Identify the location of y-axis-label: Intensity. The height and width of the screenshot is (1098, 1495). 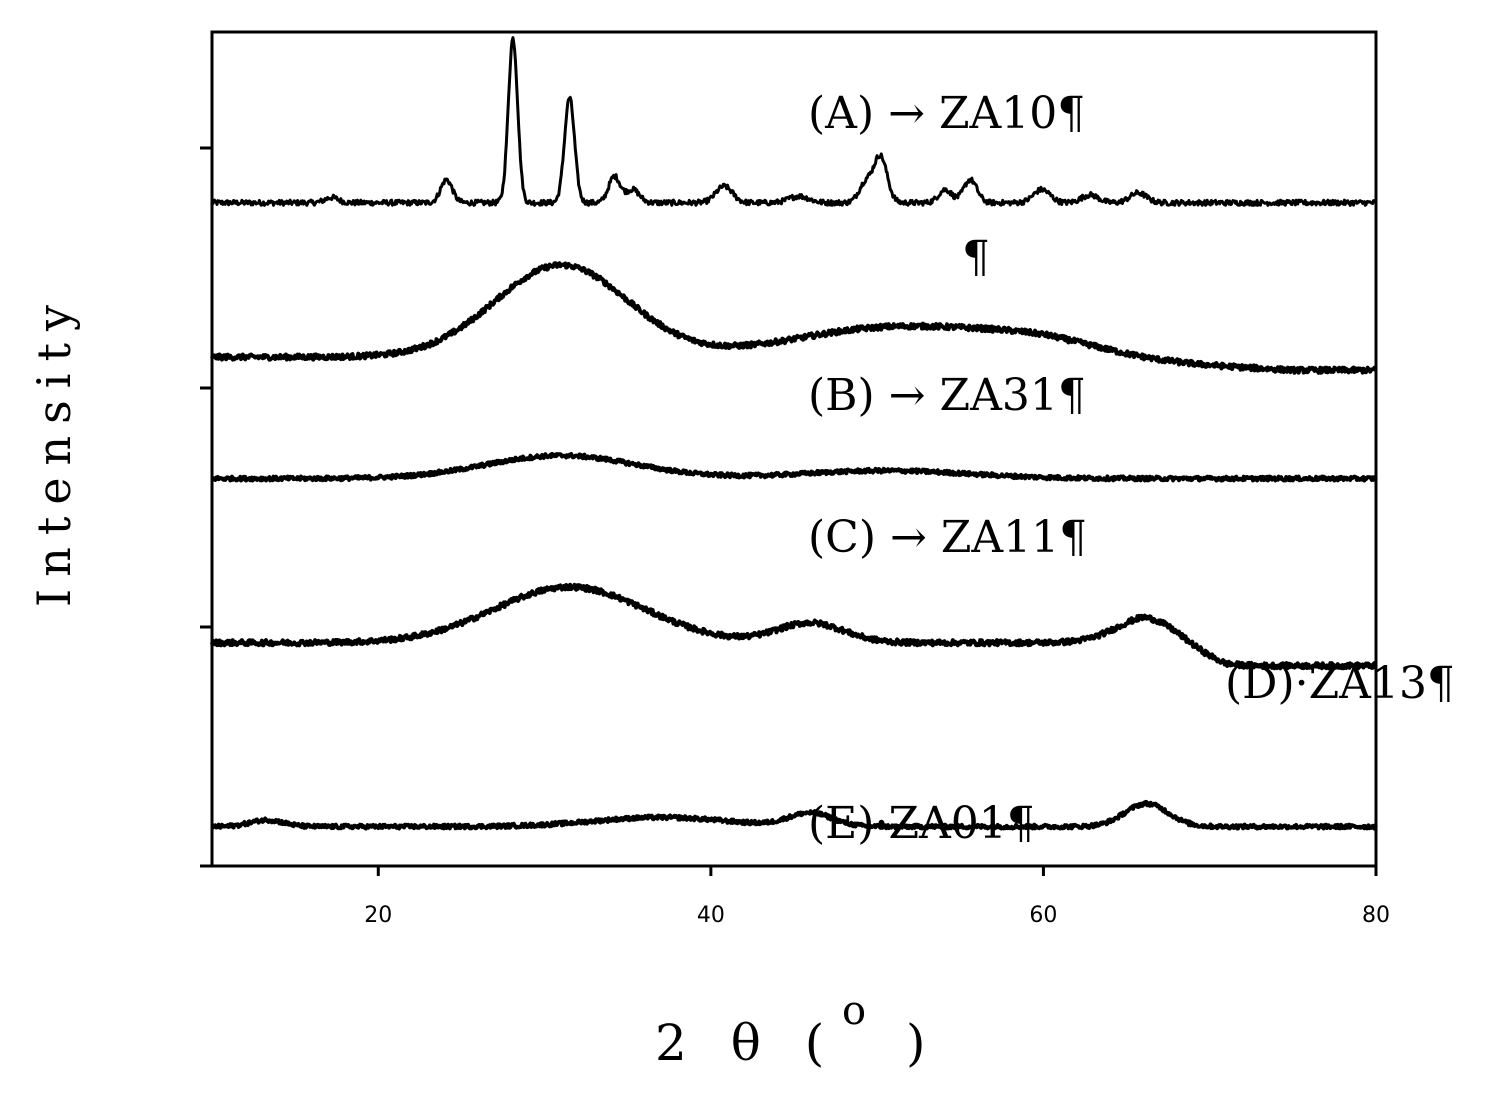
(54, 450).